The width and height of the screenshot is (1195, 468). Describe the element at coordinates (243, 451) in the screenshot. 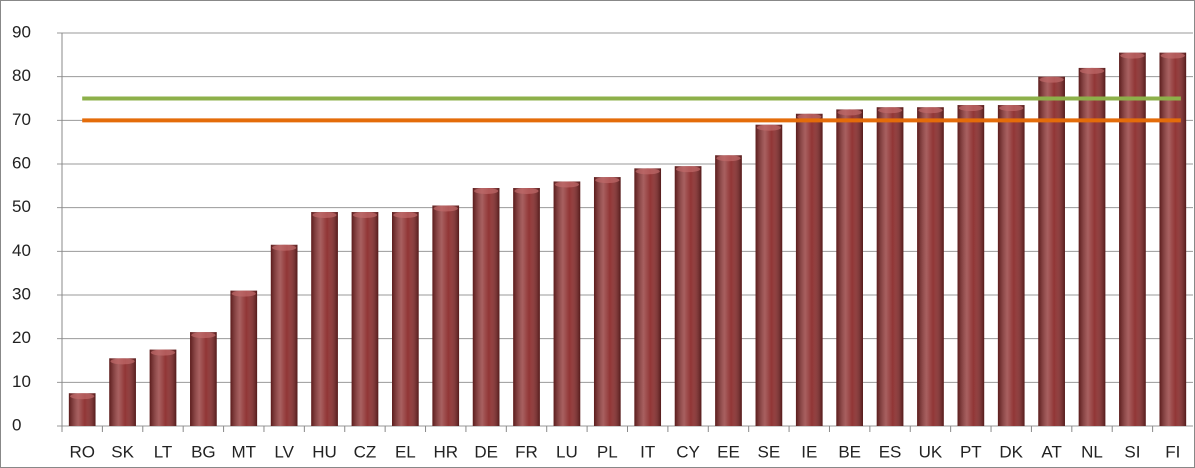

I see `x-tick-label: MT` at that location.